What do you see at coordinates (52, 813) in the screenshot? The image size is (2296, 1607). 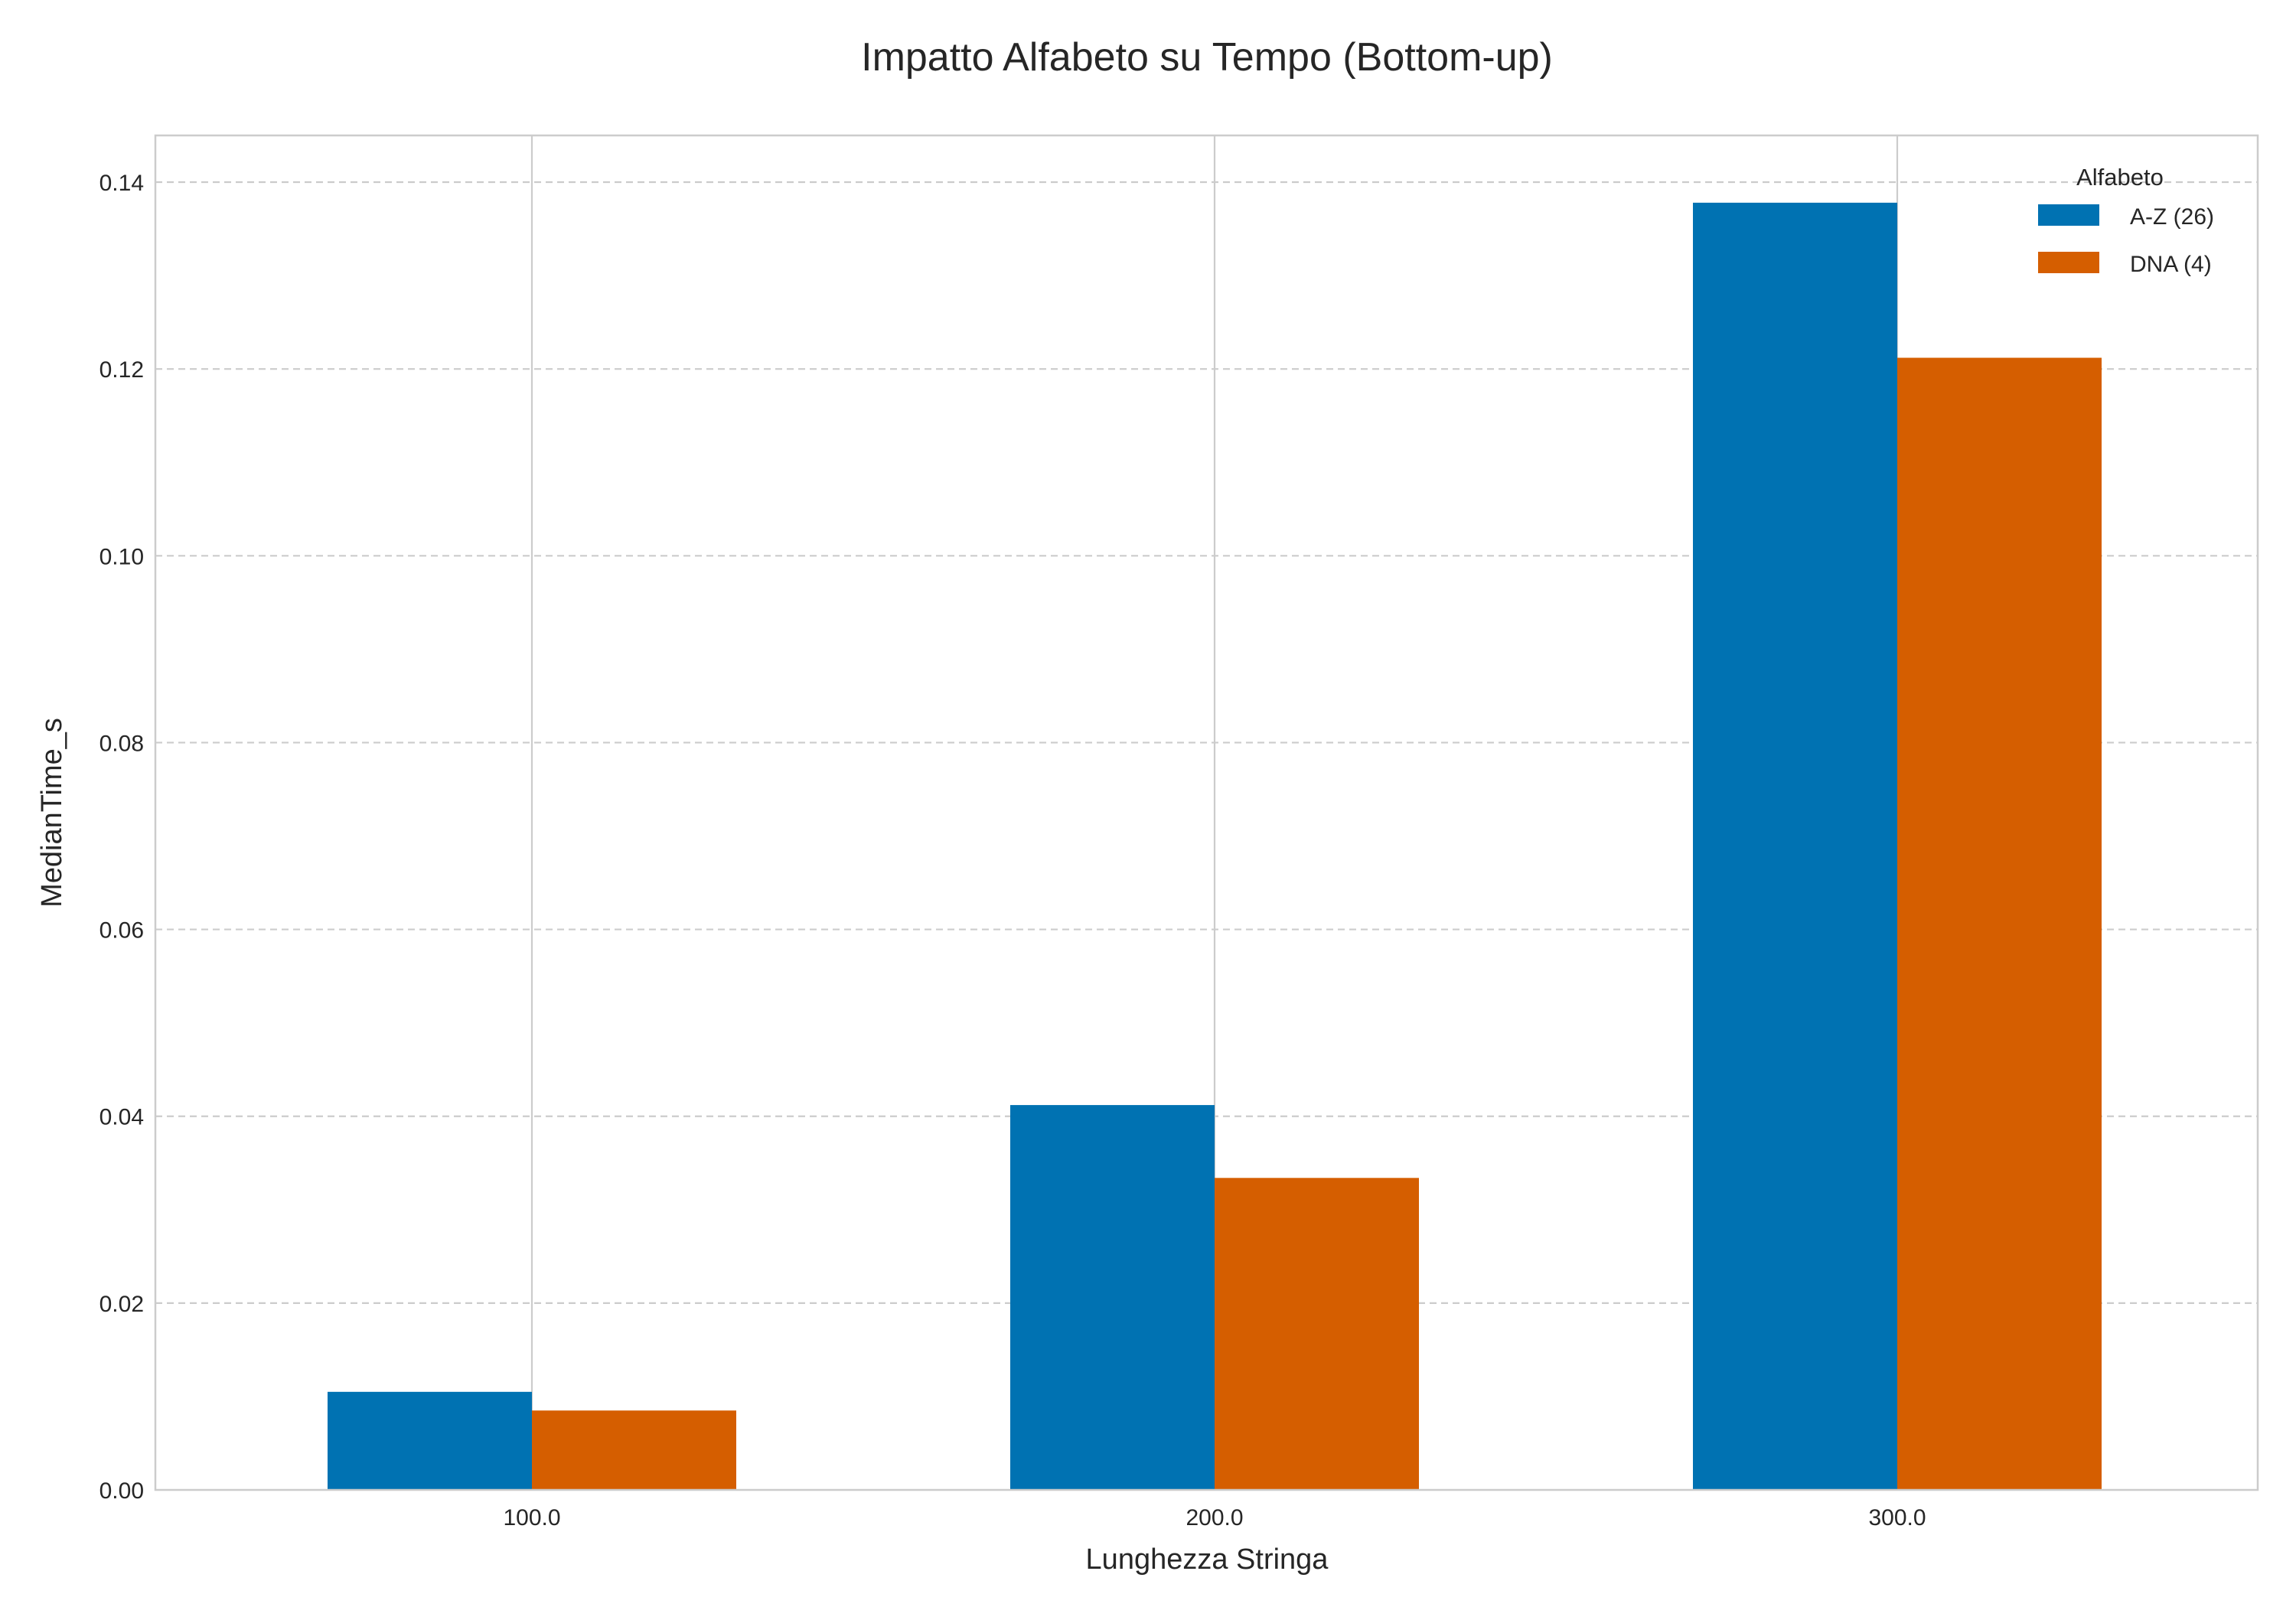 I see `y-axis-label: MedianTime_s` at bounding box center [52, 813].